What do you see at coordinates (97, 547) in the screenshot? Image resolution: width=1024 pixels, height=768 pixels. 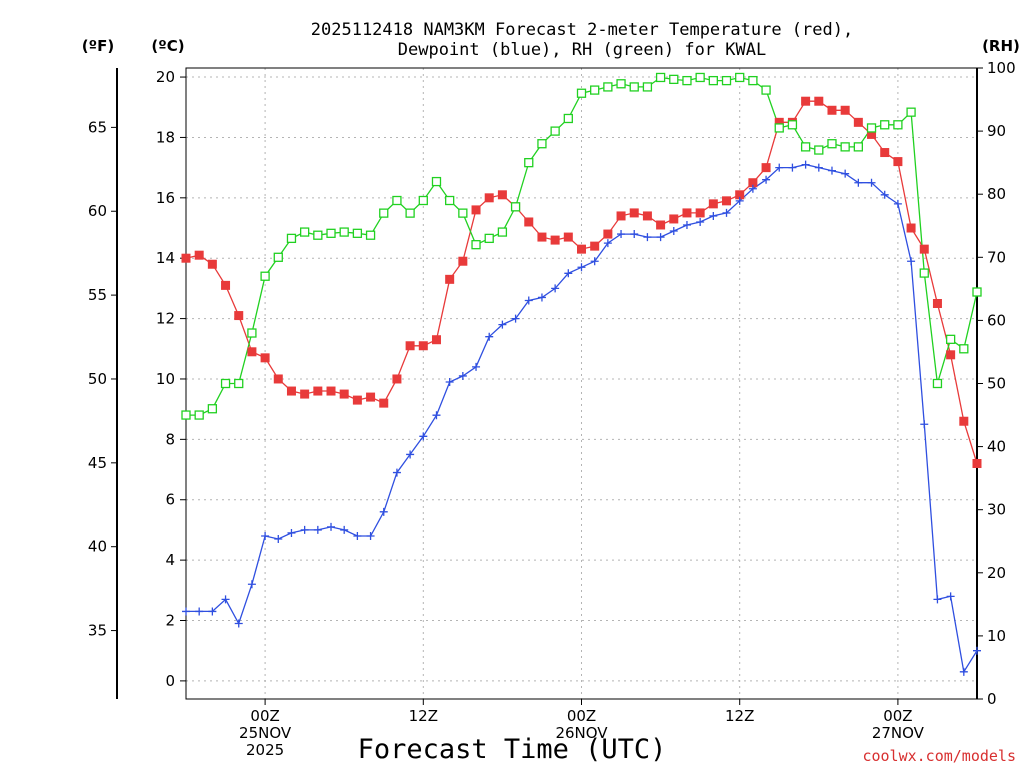 I see `fahrenheit-tick-label: 40` at bounding box center [97, 547].